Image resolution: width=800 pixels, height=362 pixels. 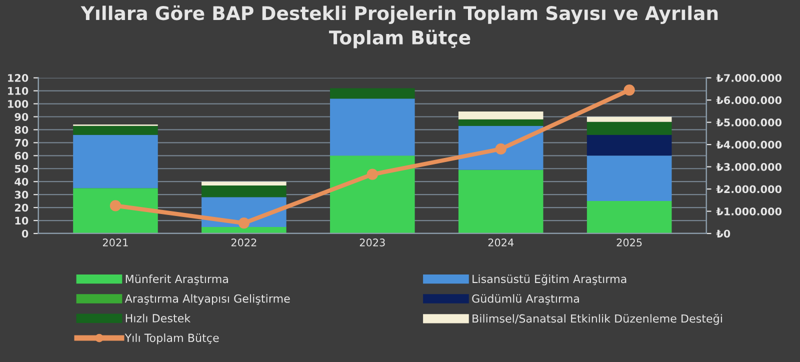 I want to click on y2-tick-label: ₺5.000.000, so click(x=749, y=122).